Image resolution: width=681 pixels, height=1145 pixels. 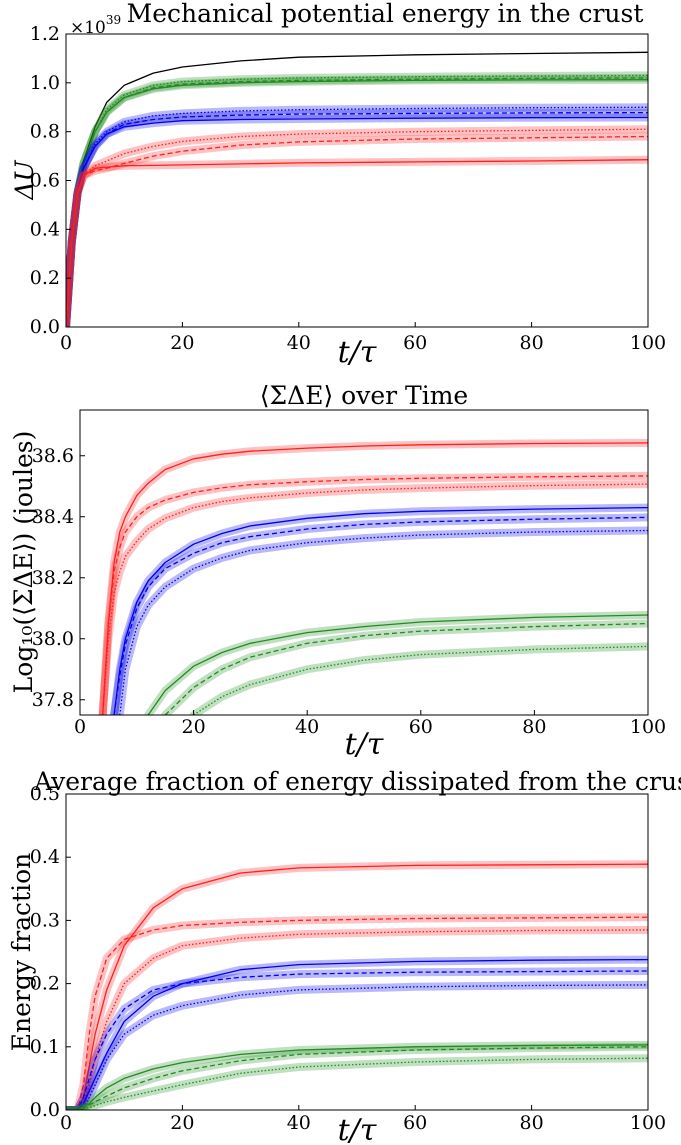 I want to click on y-tick-label: 0.6, so click(x=45, y=181).